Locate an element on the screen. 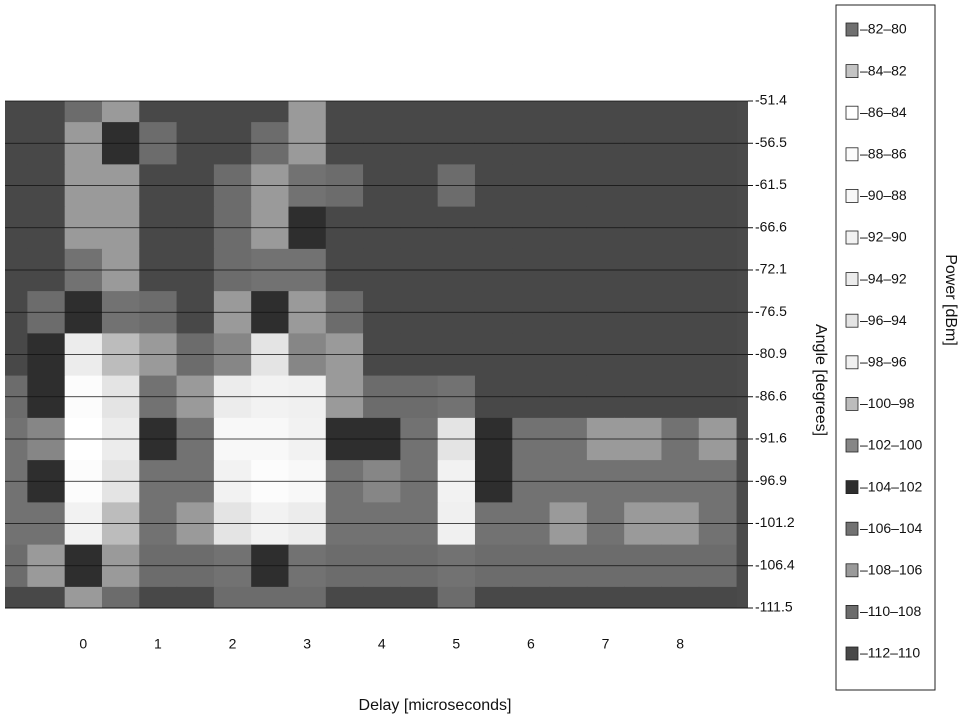  y-tick-label: -111.5 is located at coordinates (774, 607).